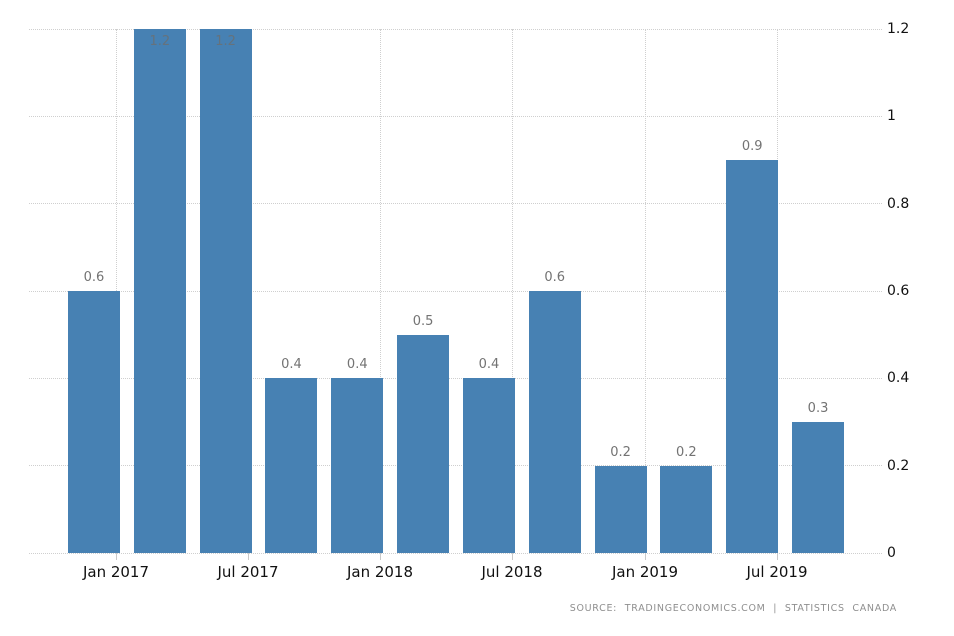 This screenshot has height=636, width=954. I want to click on y-axis-label: 0, so click(891, 553).